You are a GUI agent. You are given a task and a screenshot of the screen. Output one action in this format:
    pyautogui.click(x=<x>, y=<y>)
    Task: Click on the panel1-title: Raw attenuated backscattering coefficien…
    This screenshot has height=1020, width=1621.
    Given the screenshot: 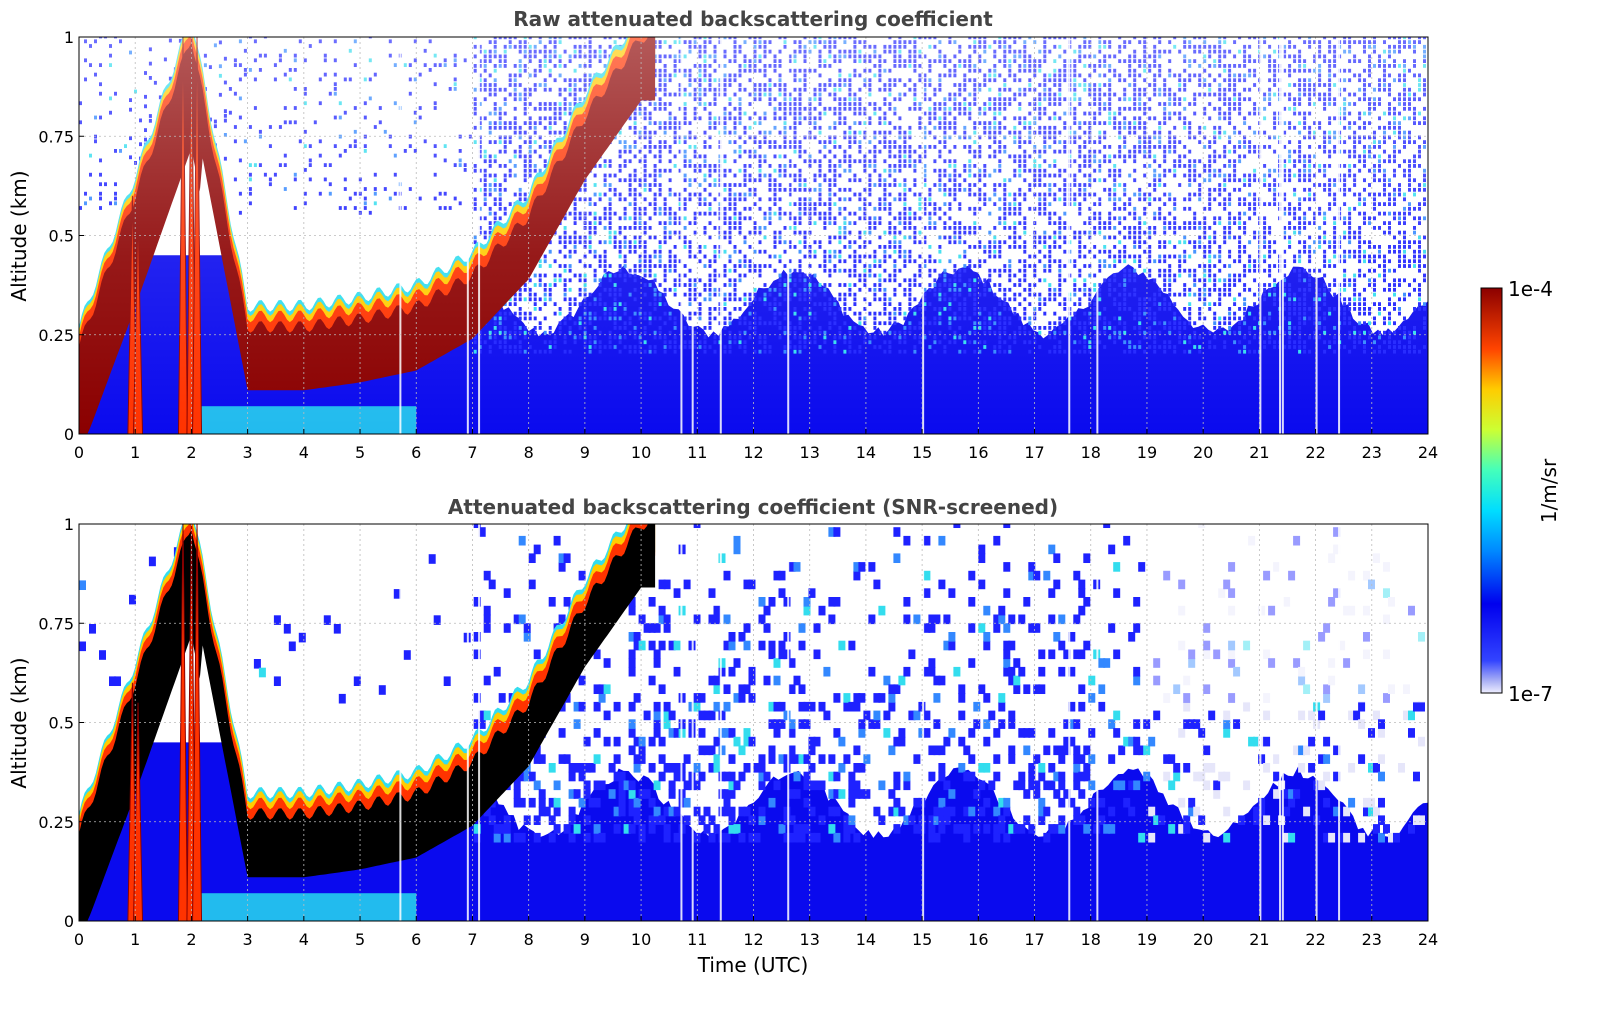 What is the action you would take?
    pyautogui.click(x=753, y=19)
    